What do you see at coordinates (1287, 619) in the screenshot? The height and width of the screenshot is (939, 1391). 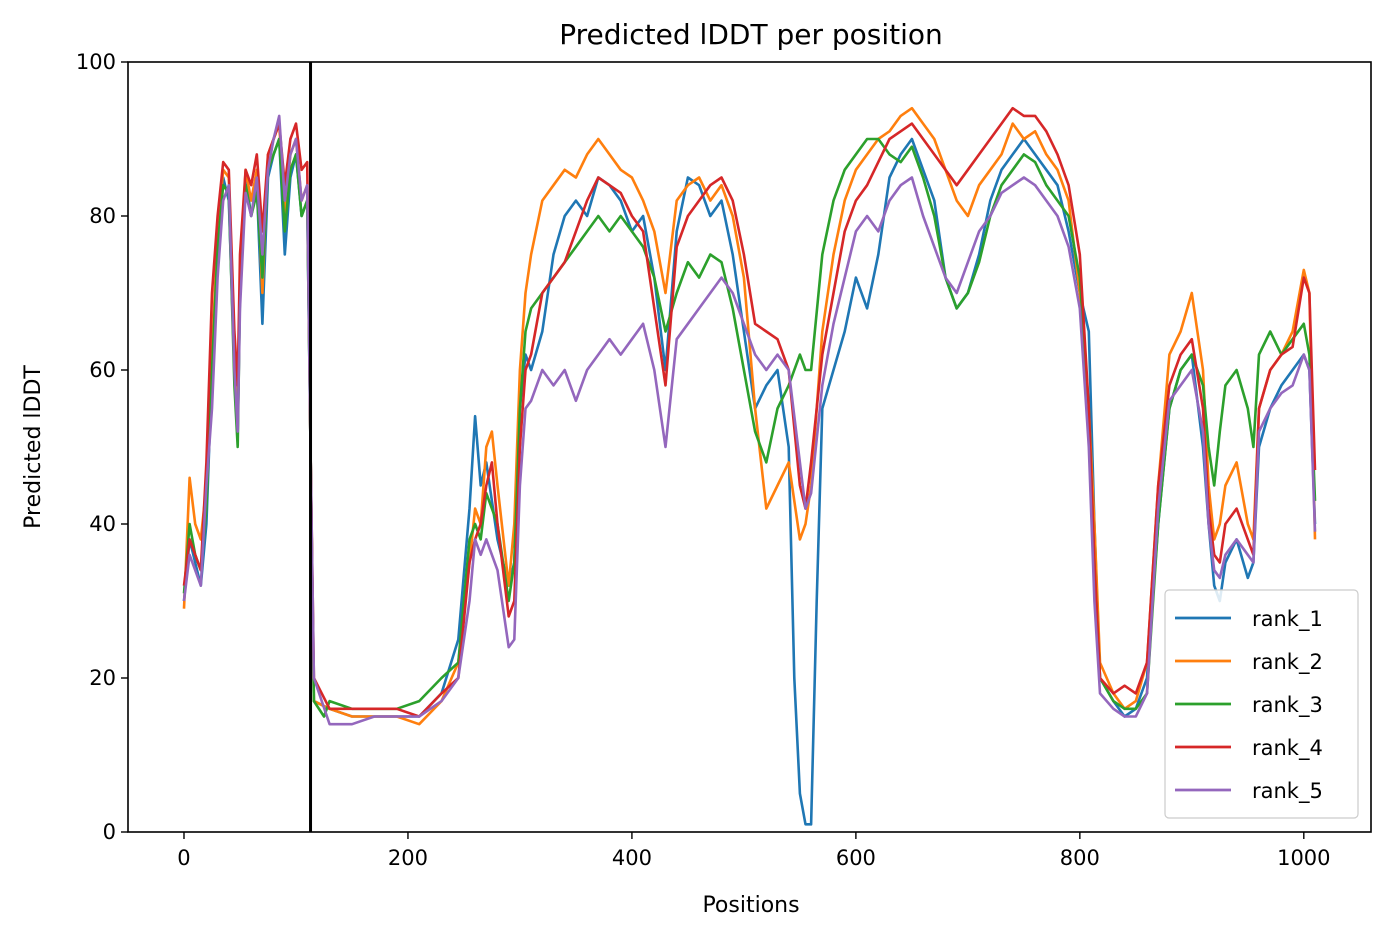 I see `legend-label-rank_1: rank_1` at bounding box center [1287, 619].